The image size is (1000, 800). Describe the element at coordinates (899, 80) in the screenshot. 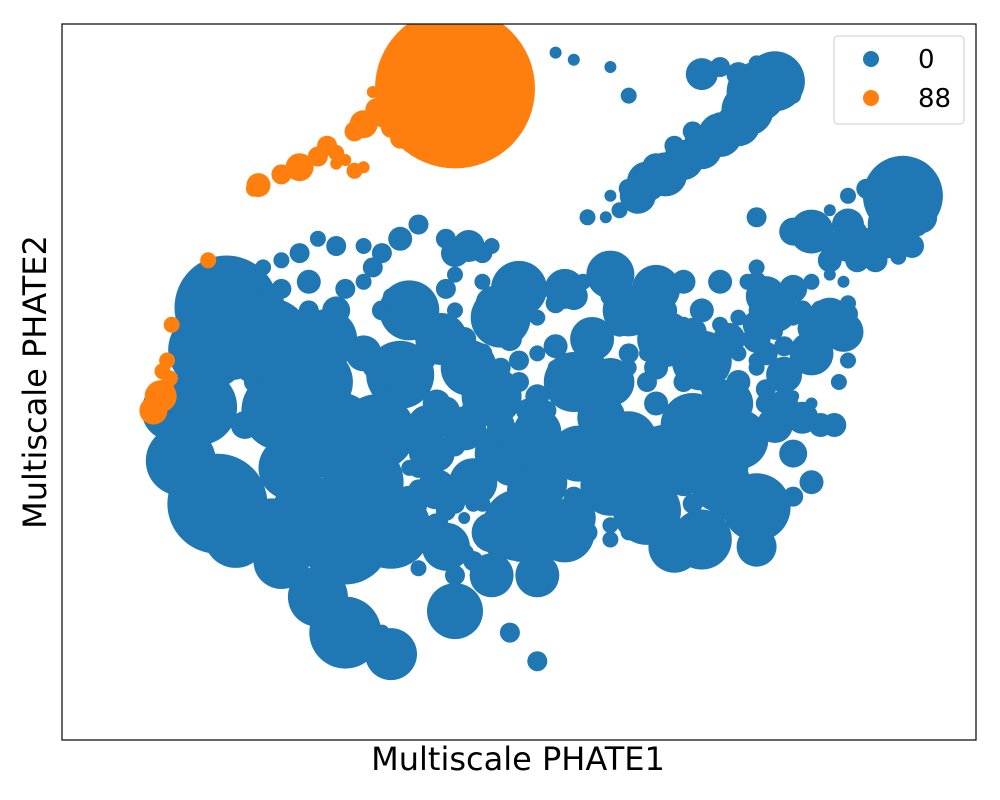

I see `legend: 0 88` at that location.